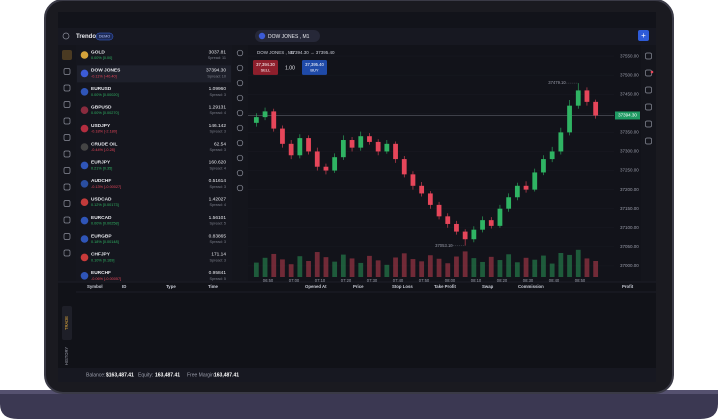 This screenshot has width=718, height=419. I want to click on symbol: GBPUSD, so click(101, 107).